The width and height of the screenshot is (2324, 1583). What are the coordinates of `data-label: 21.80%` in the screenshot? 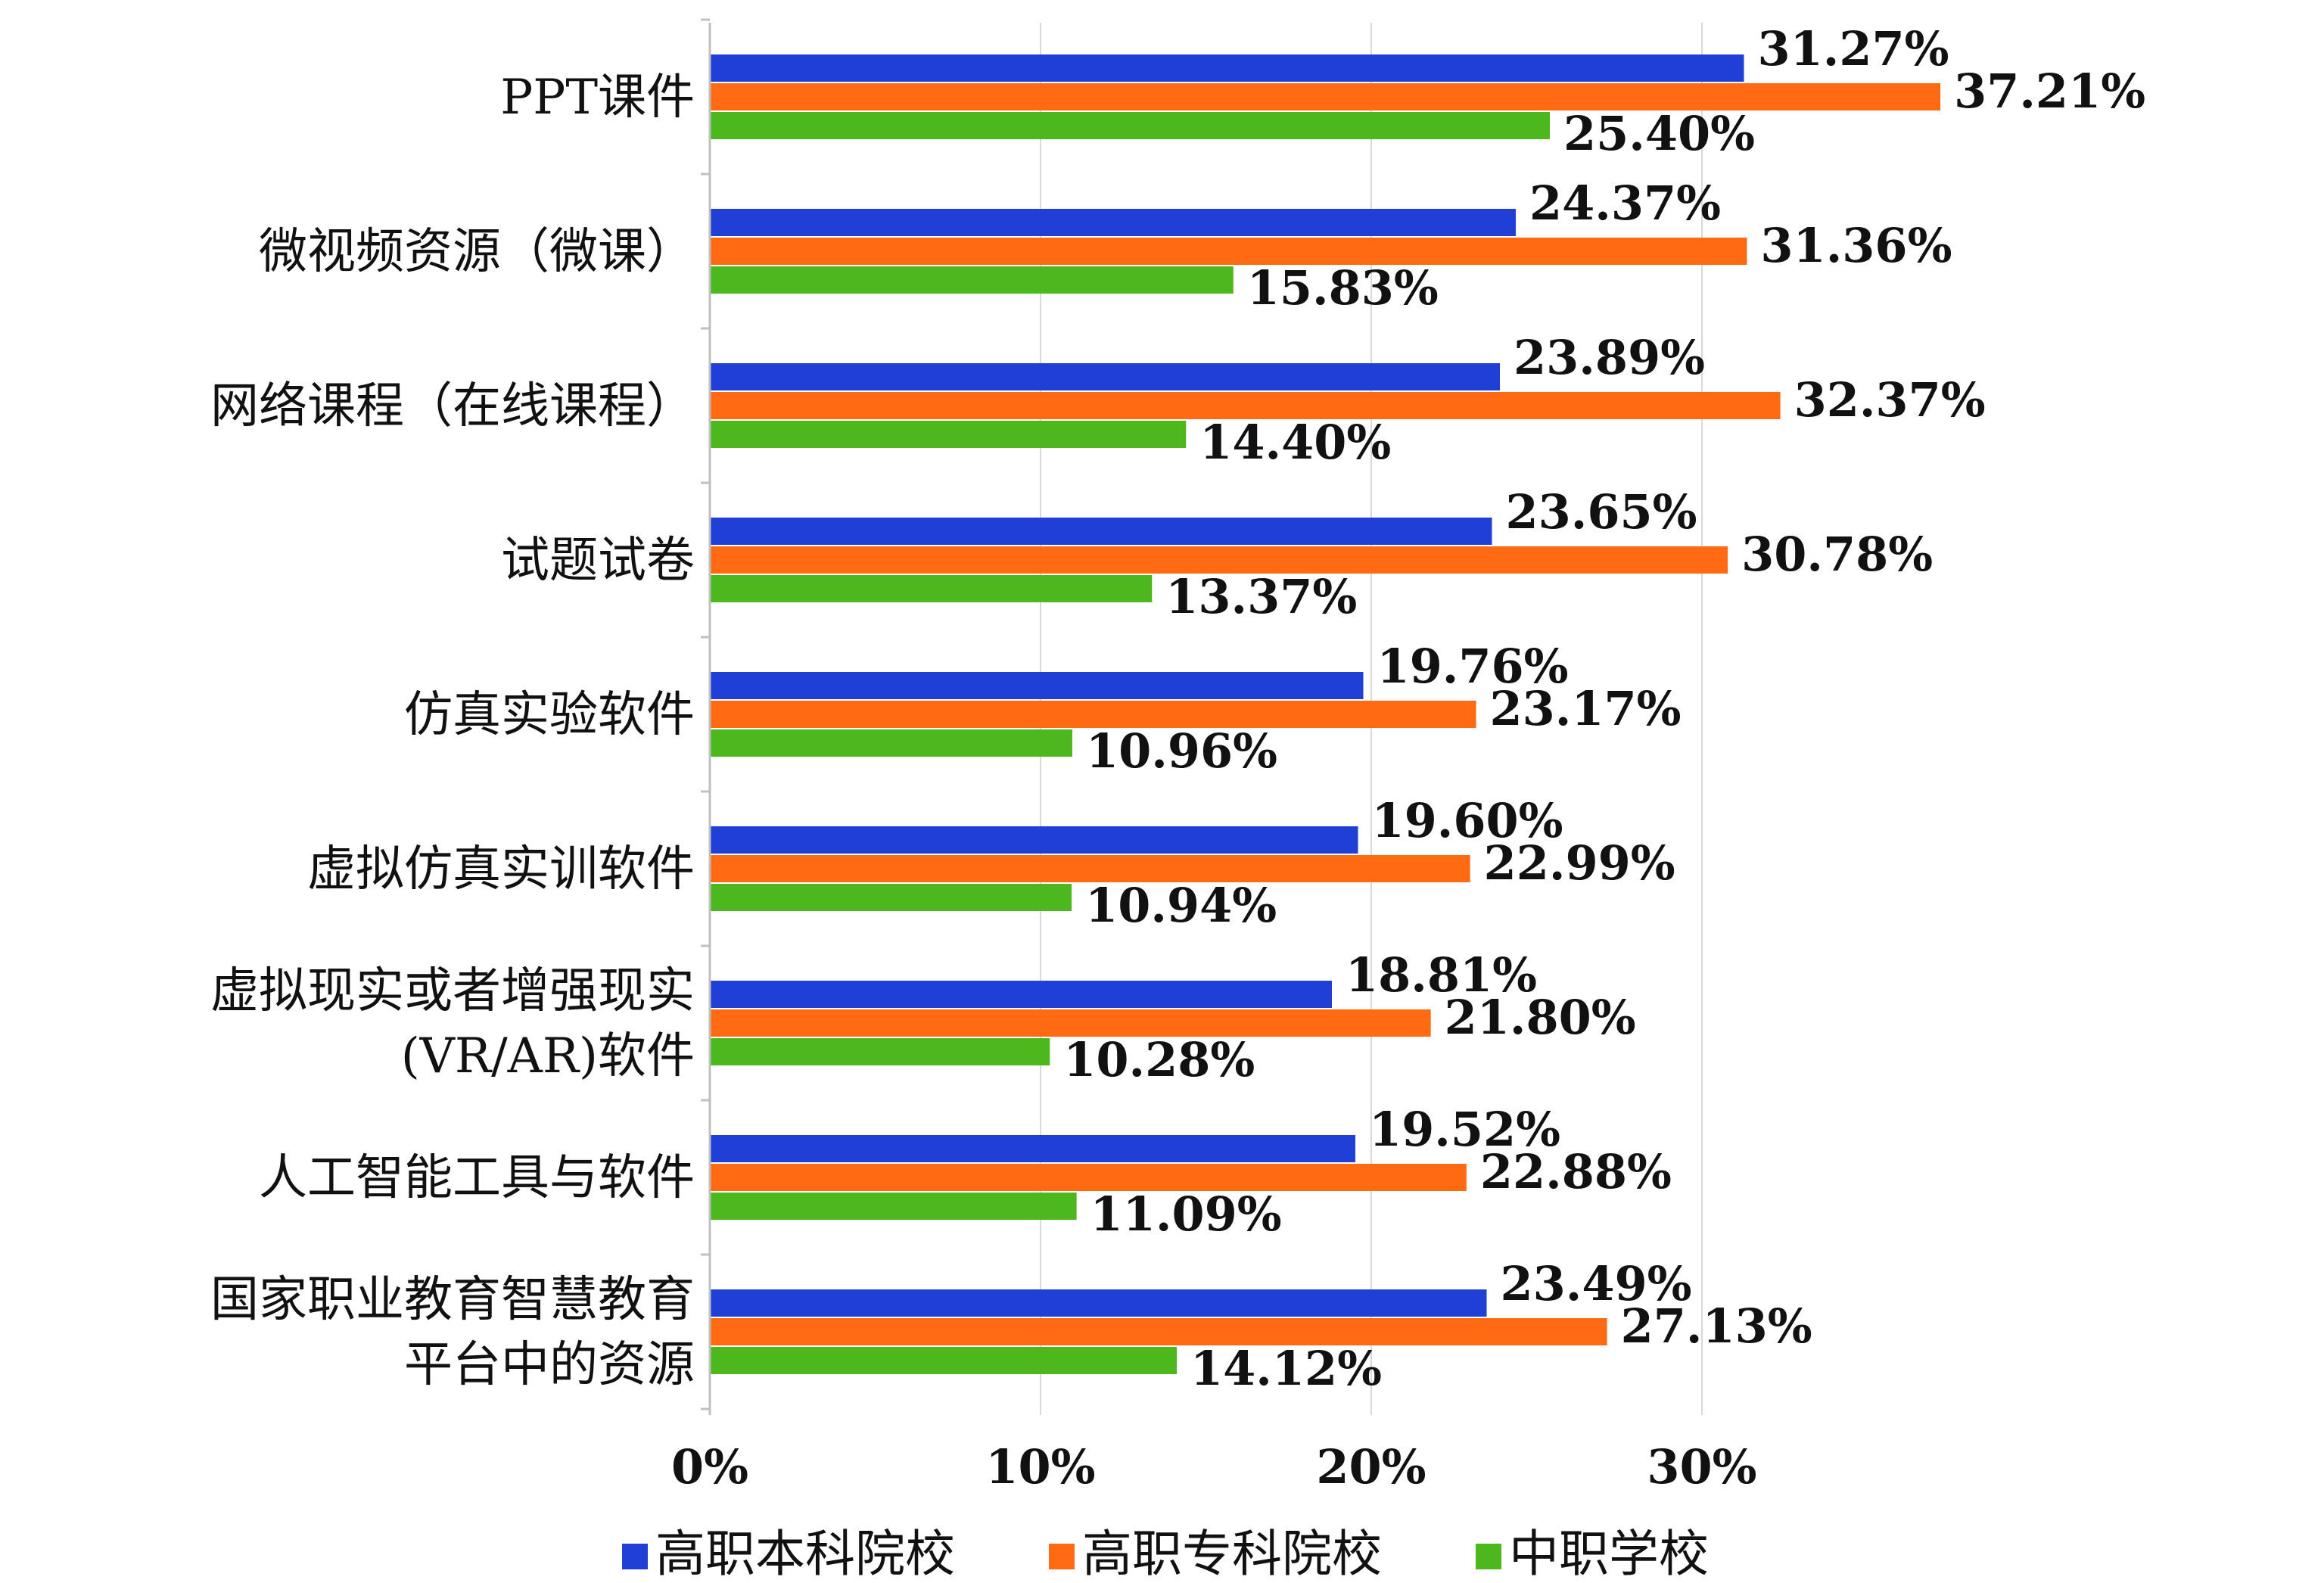 It's located at (1540, 1018).